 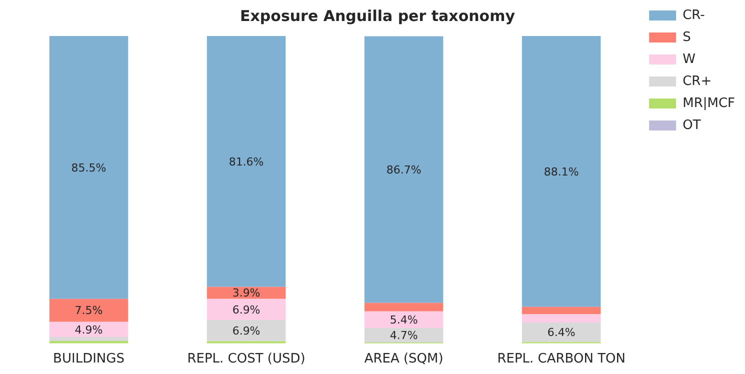 What do you see at coordinates (378, 15) in the screenshot?
I see `chart-title: Exposure Anguilla per taxonomy` at bounding box center [378, 15].